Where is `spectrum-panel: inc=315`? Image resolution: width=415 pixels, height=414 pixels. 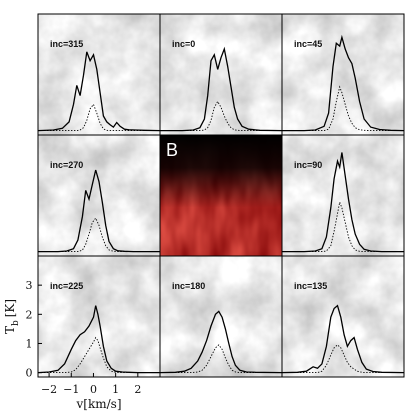 spectrum-panel: inc=315 is located at coordinates (99, 74).